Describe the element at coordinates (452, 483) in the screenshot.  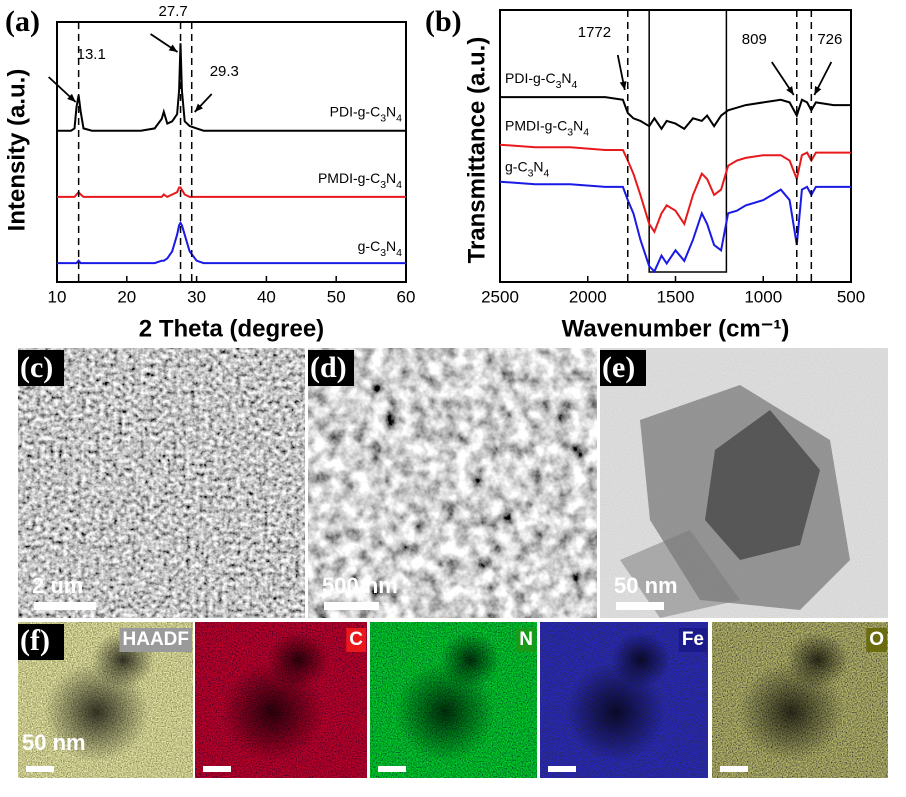
I see `sem-image-d` at that location.